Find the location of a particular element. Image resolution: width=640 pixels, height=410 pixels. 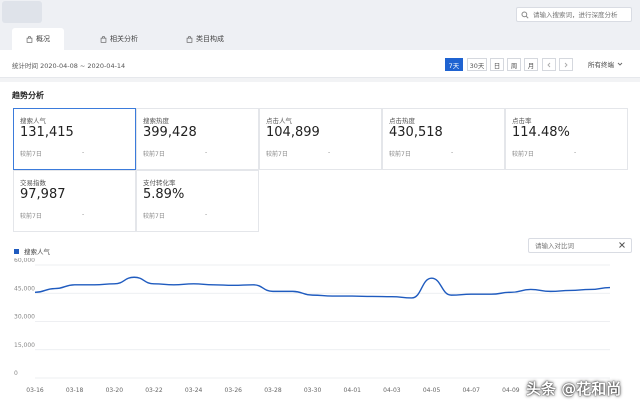

chart-legend: 搜索人气 is located at coordinates (32, 251).